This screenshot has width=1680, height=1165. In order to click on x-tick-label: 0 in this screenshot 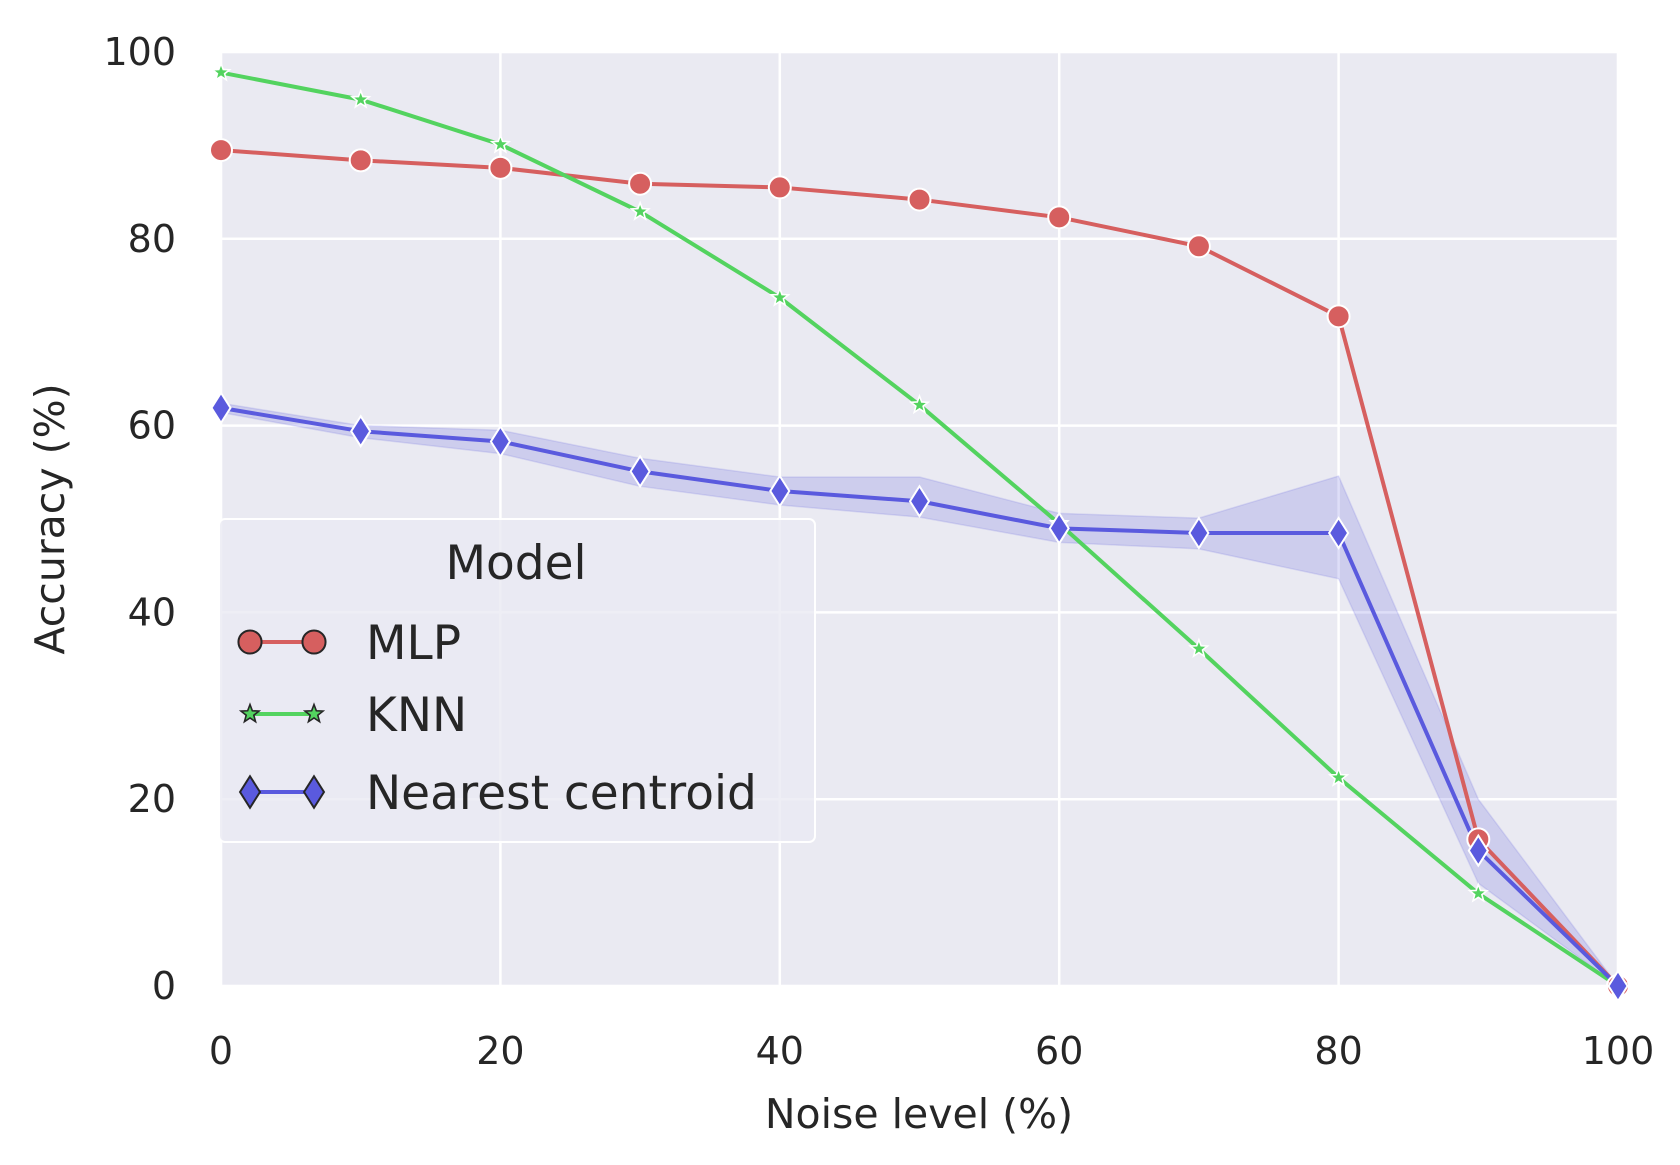, I will do `click(221, 1051)`.